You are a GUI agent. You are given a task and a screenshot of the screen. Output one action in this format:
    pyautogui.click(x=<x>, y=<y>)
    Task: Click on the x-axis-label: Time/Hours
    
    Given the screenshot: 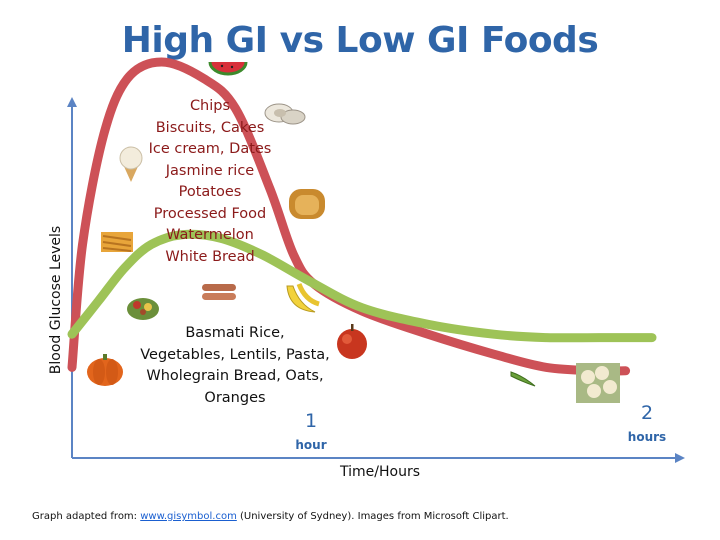 What is the action you would take?
    pyautogui.click(x=380, y=472)
    